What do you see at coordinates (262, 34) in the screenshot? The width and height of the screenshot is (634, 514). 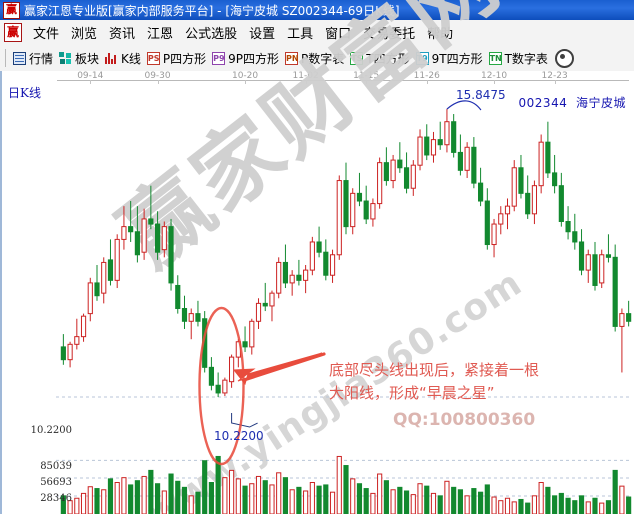 I see `menu-item-settings: 设置` at bounding box center [262, 34].